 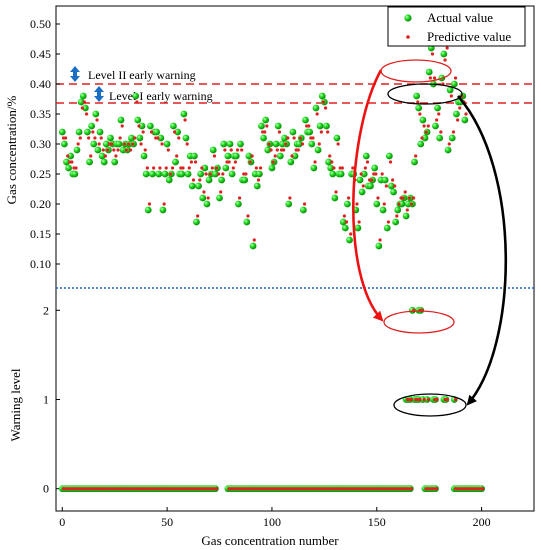 What do you see at coordinates (482, 522) in the screenshot?
I see `x-tick-label: 200` at bounding box center [482, 522].